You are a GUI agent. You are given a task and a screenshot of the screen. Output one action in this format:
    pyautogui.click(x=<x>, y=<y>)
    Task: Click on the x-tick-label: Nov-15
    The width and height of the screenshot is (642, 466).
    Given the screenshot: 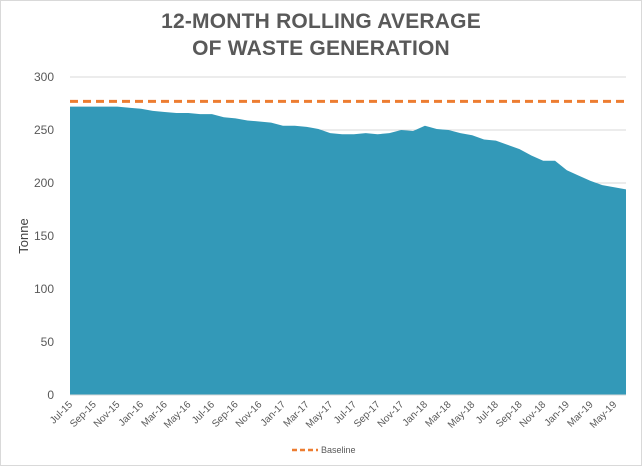 What is the action you would take?
    pyautogui.click(x=107, y=414)
    